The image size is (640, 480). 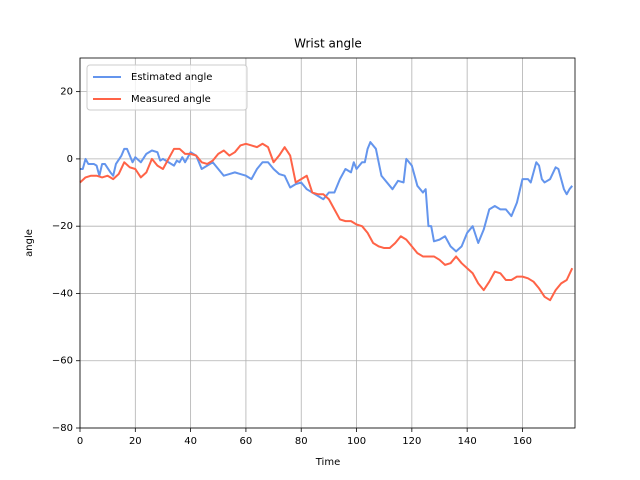 I want to click on x-tick-label: 120, so click(x=411, y=441).